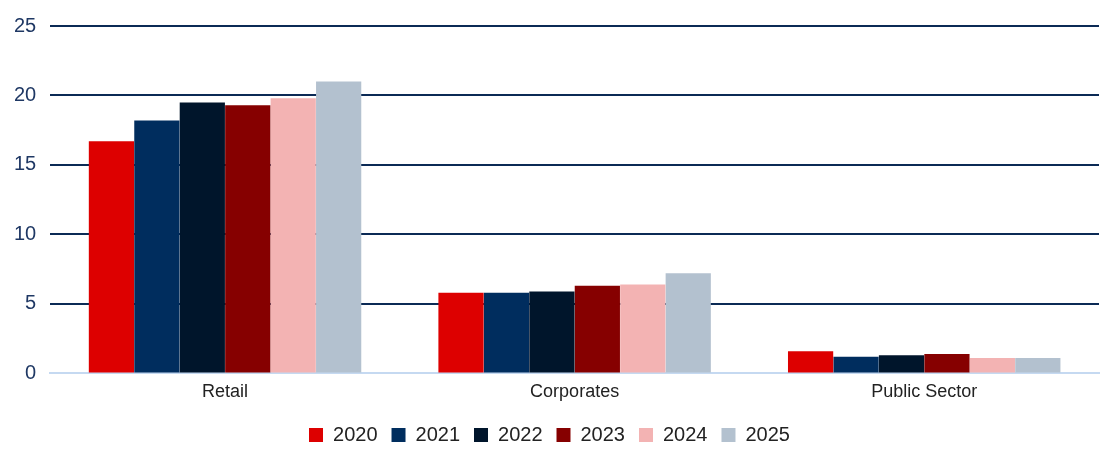  What do you see at coordinates (25, 163) in the screenshot?
I see `y-tick-label: 15` at bounding box center [25, 163].